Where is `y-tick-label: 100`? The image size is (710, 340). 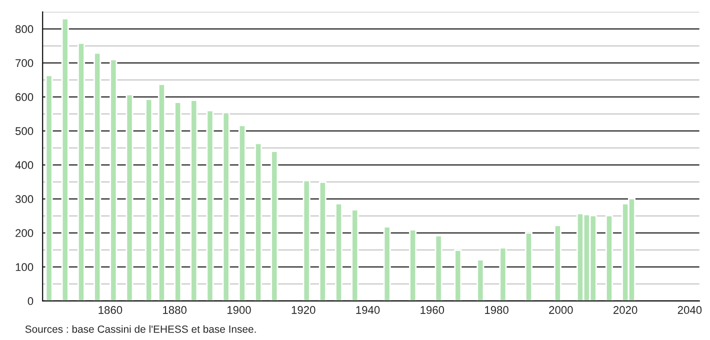
y-tick-label: 100 is located at coordinates (25, 267).